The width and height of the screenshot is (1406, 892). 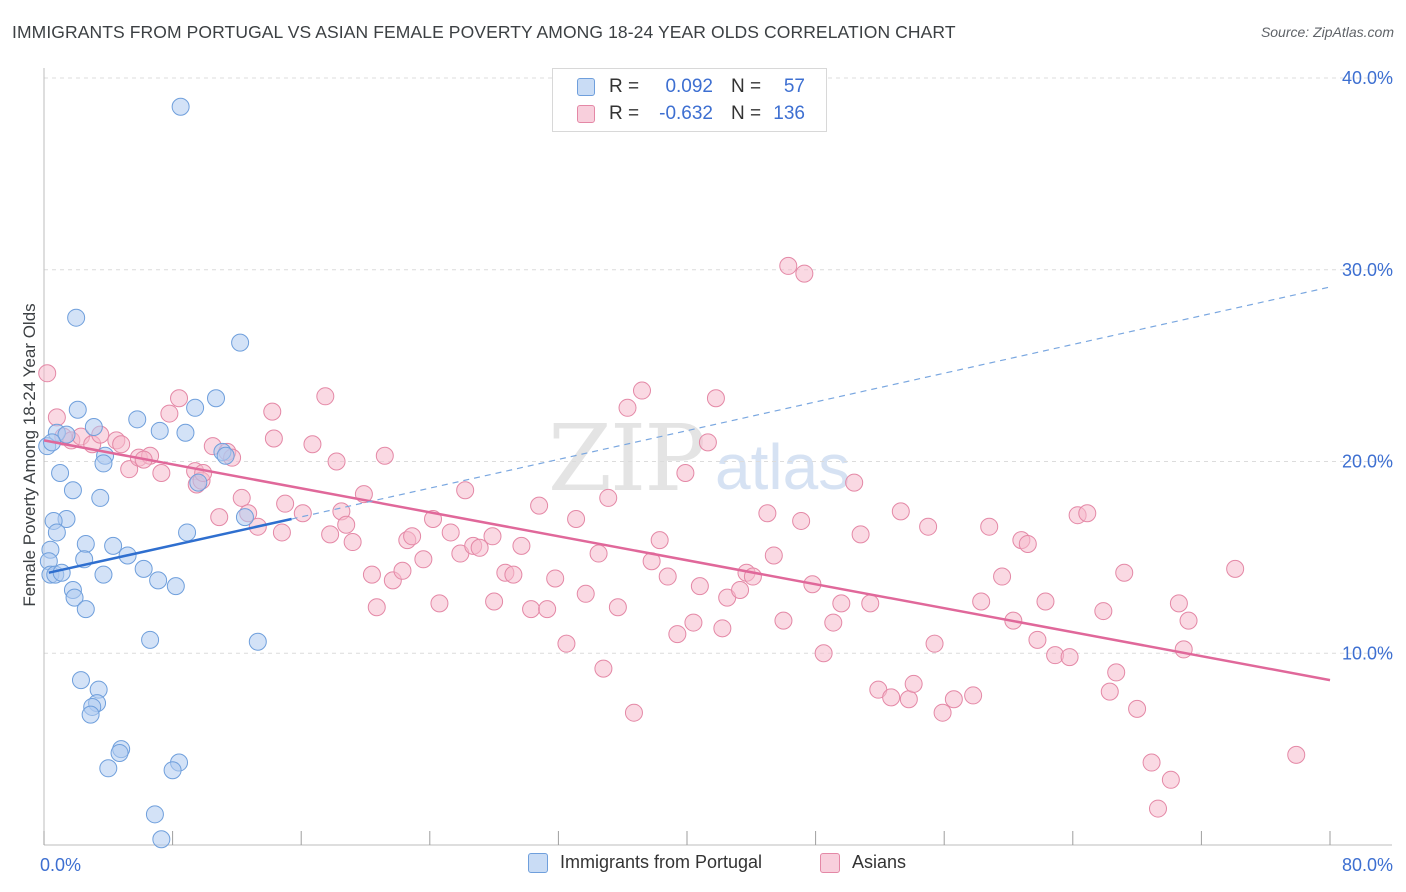 What do you see at coordinates (1367, 270) in the screenshot?
I see `y-tick-label: 30.0%` at bounding box center [1367, 270].